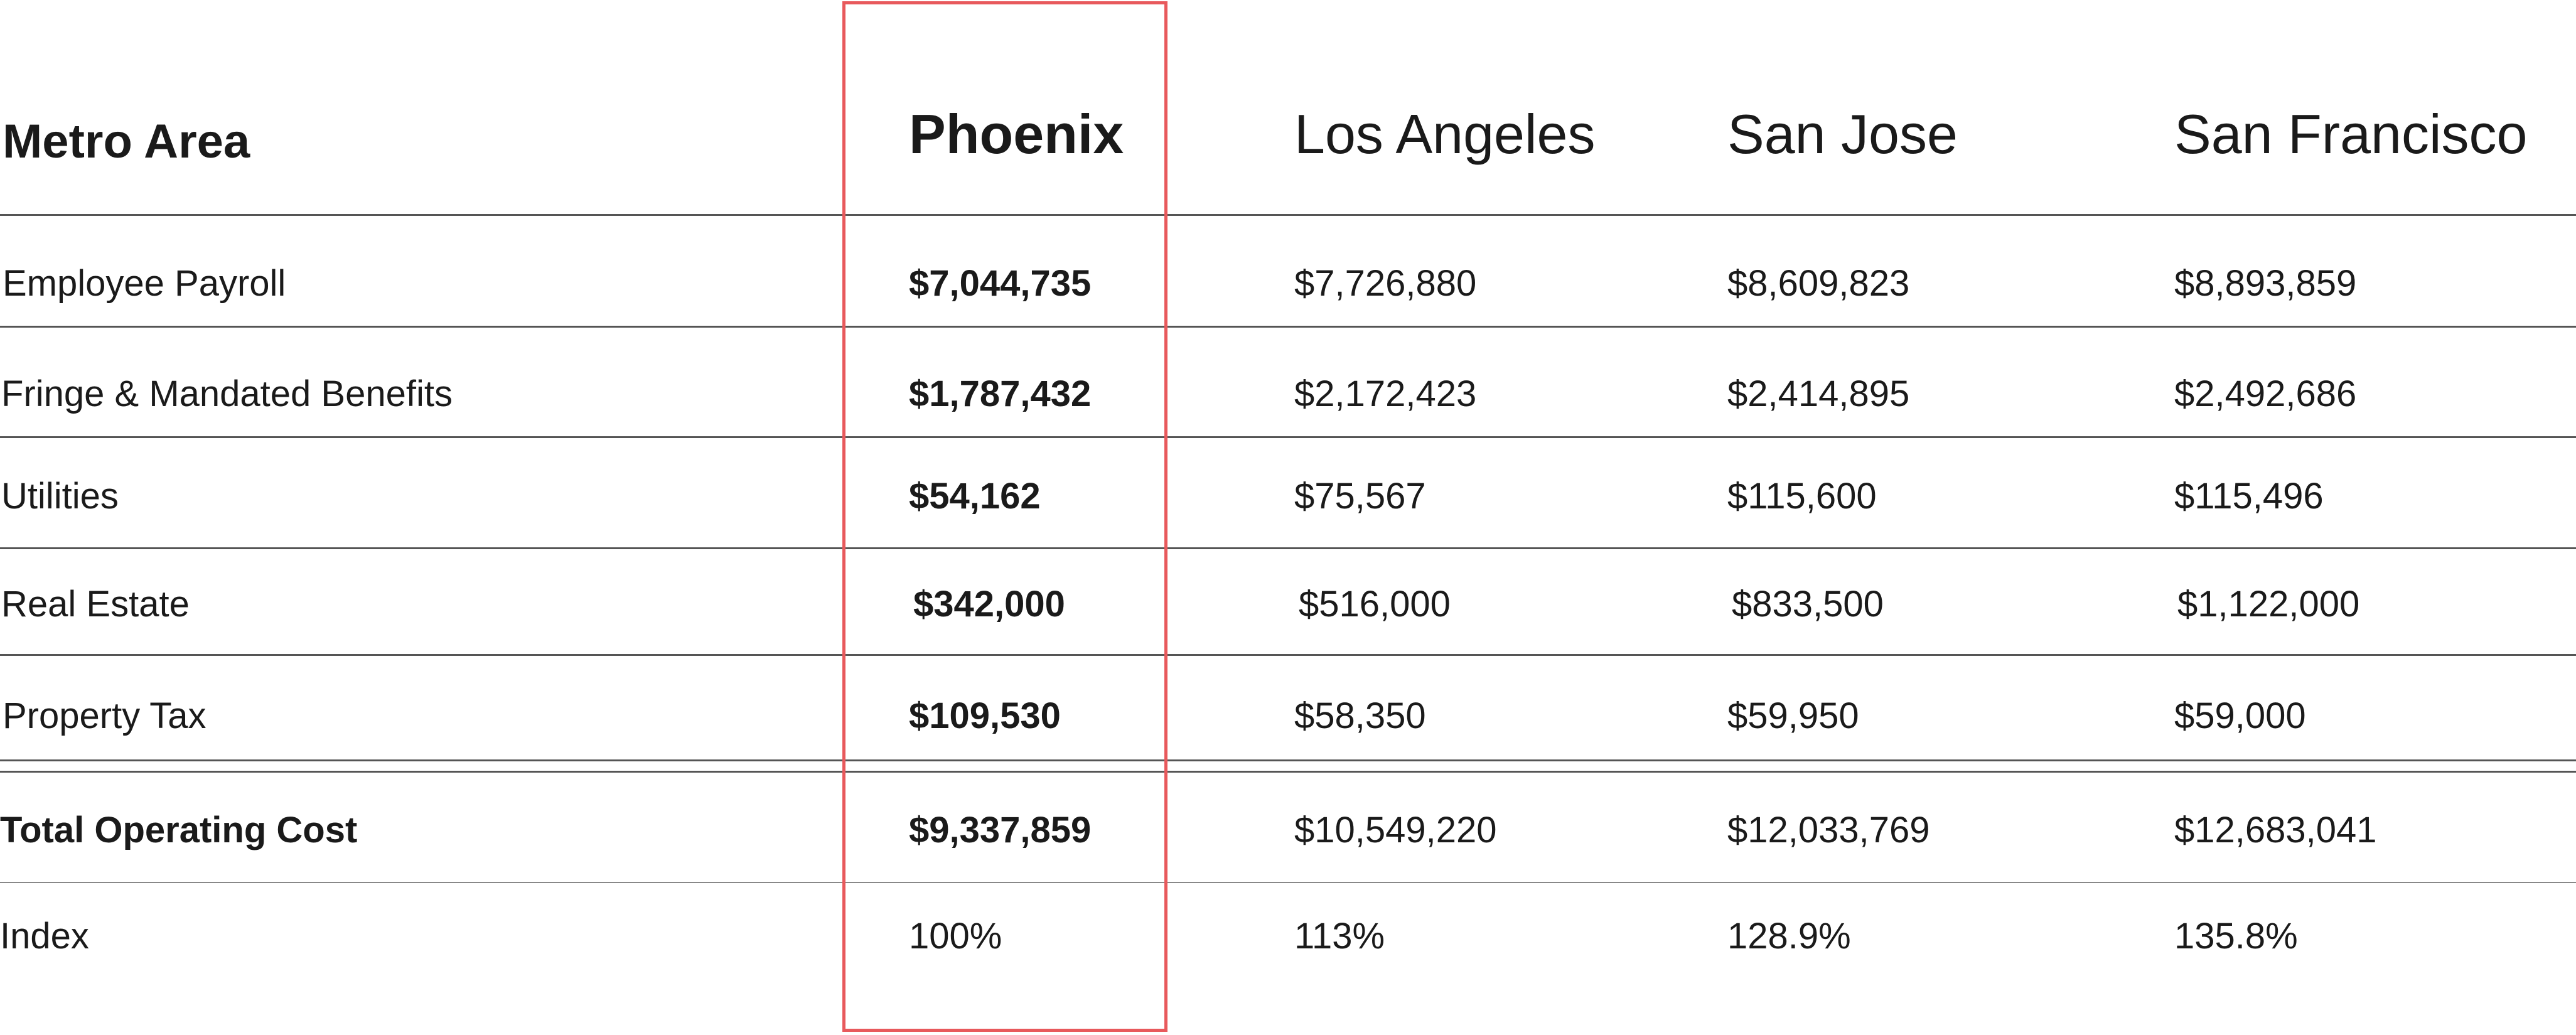 The height and width of the screenshot is (1035, 2576). What do you see at coordinates (1288, 772) in the screenshot?
I see `total-divider-lower` at bounding box center [1288, 772].